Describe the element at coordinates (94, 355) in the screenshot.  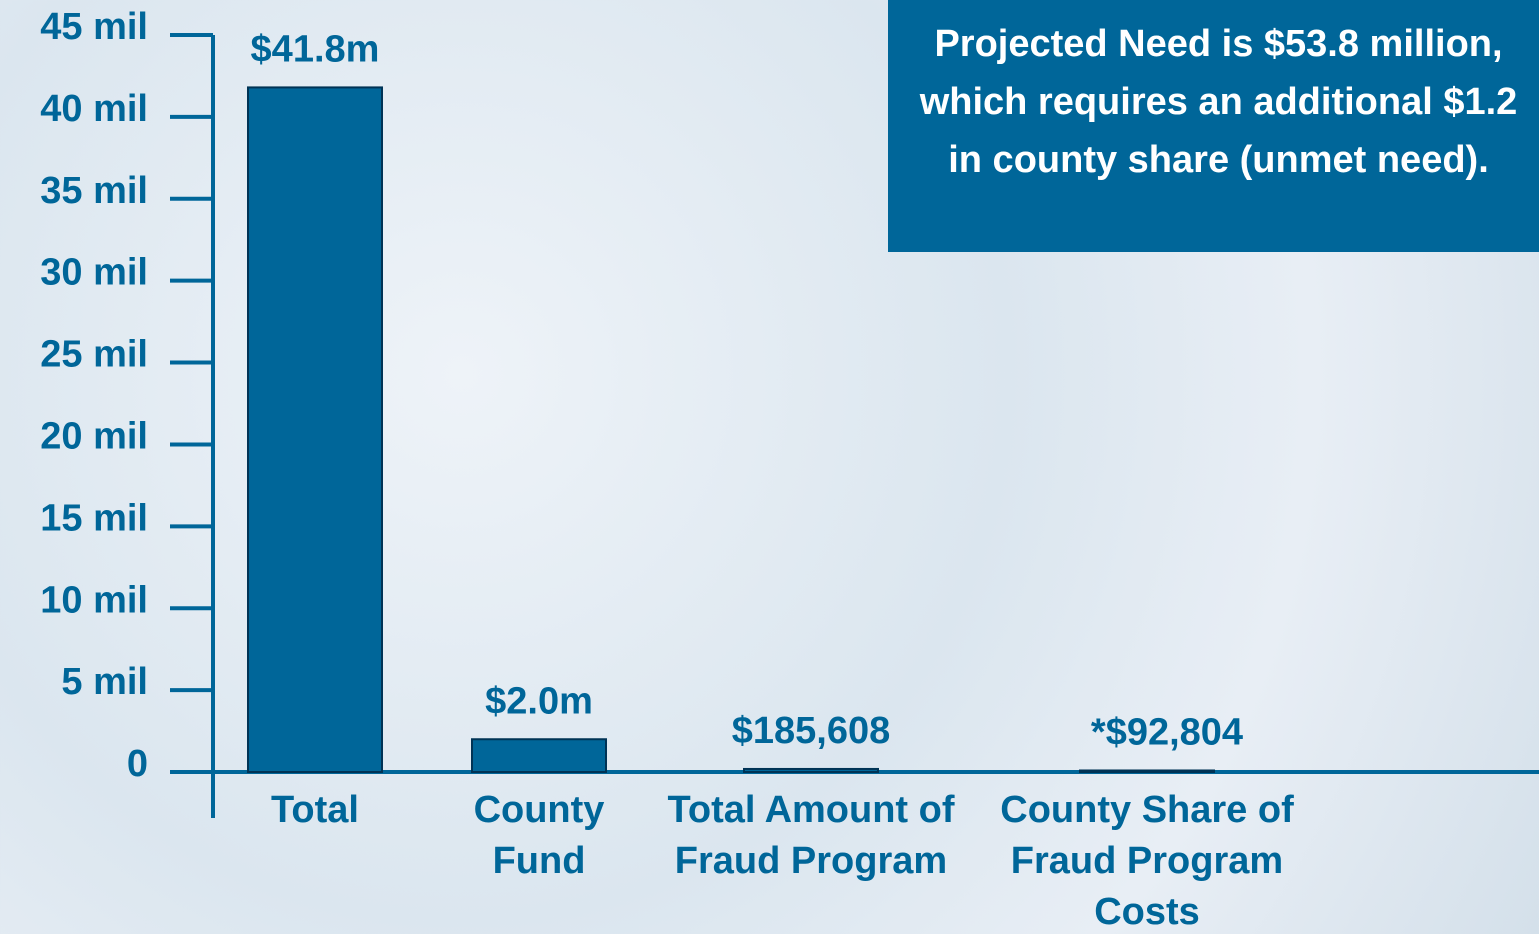
I see `y-tick-label: 25 mil` at that location.